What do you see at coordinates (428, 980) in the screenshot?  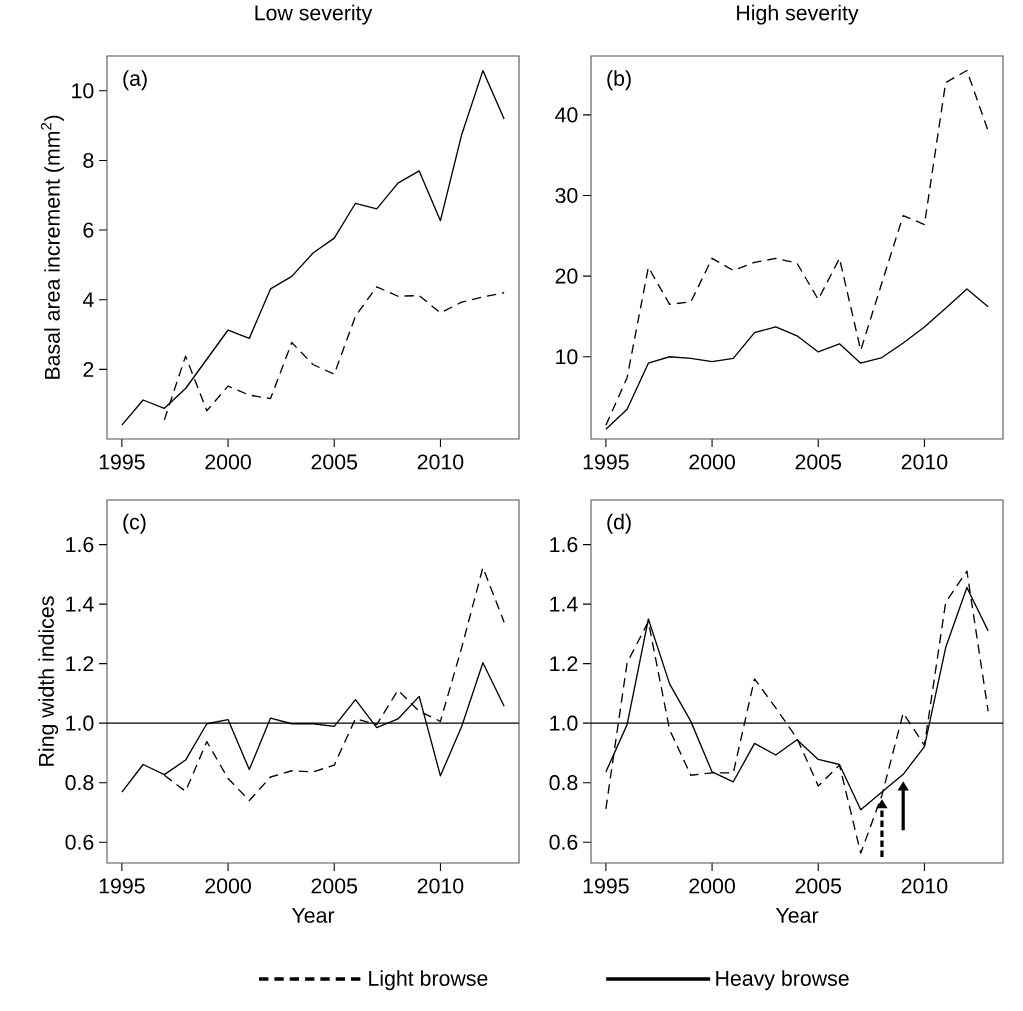 I see `legend-label: Light browse` at bounding box center [428, 980].